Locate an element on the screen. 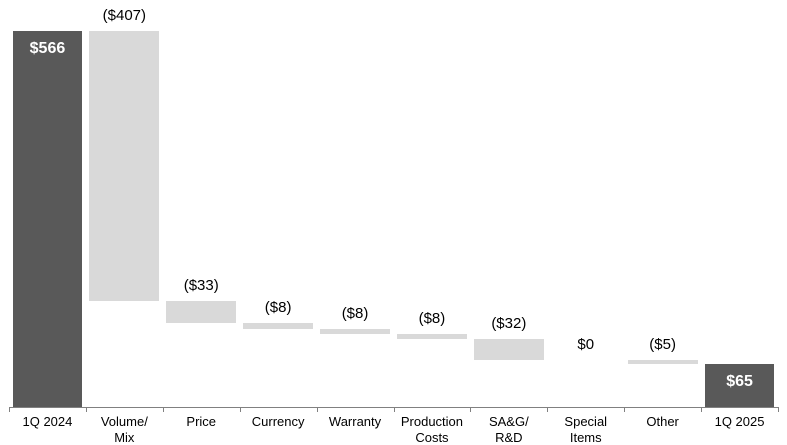 Image resolution: width=787 pixels, height=445 pixels. value-label-1q-2024: $566 is located at coordinates (47, 48).